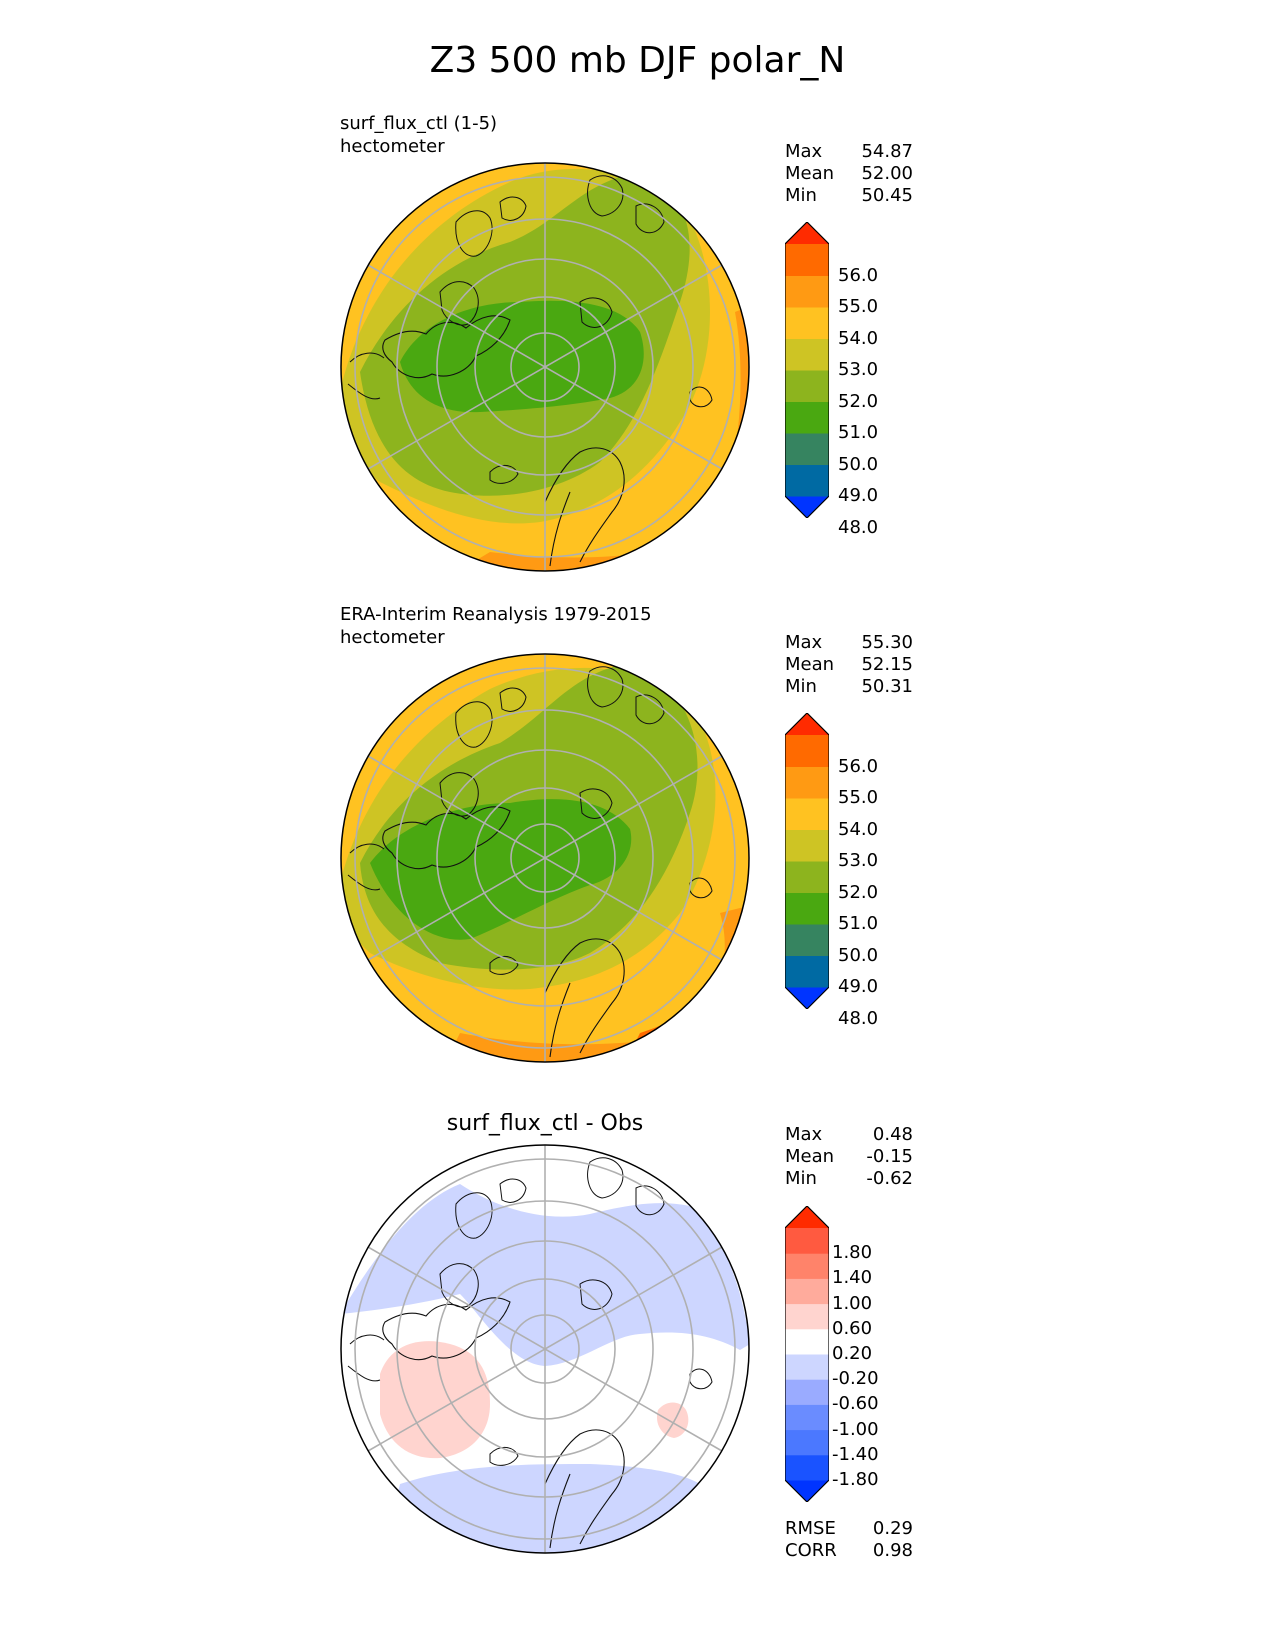  I want to click on panel2-min-value: 50.31, so click(887, 686).